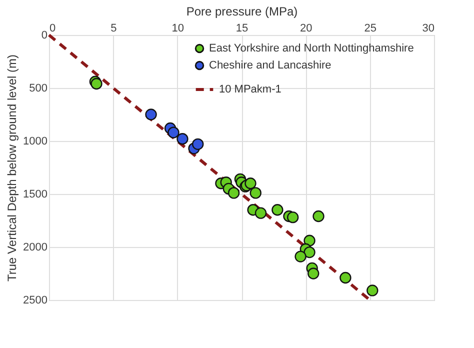  What do you see at coordinates (250, 90) in the screenshot?
I see `legend-label: 10 MPakm-1` at bounding box center [250, 90].